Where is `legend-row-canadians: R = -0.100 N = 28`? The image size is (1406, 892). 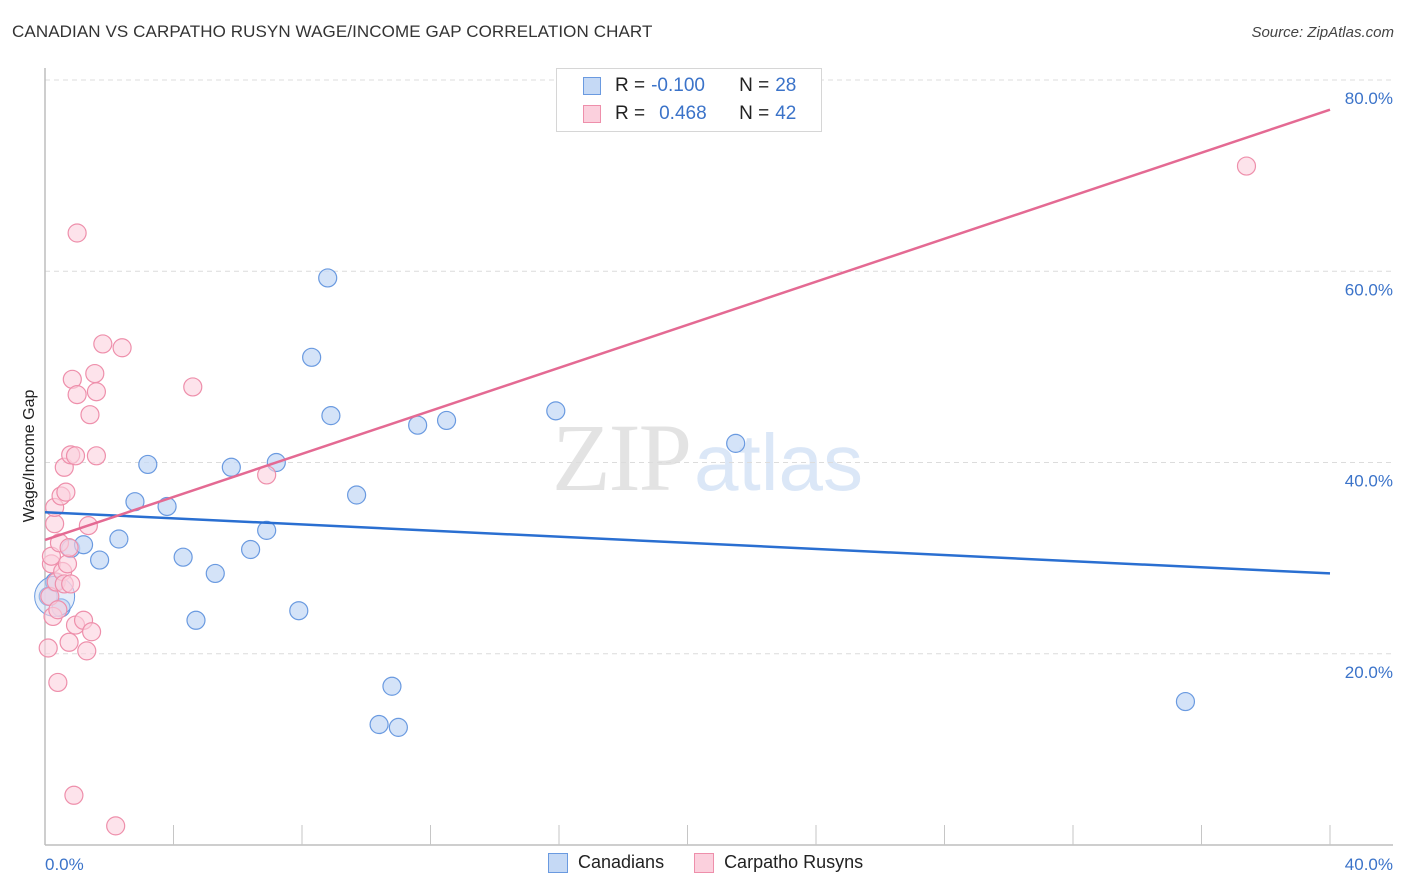
legend-row-canadians: R = -0.100 N = 28 is located at coordinates (689, 86).